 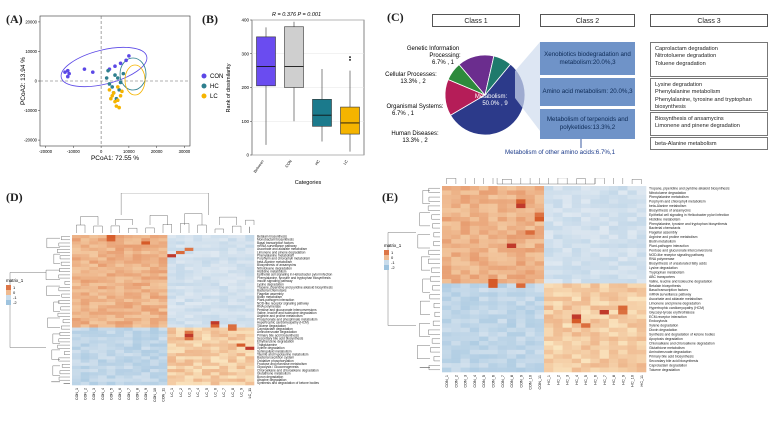 What do you see at coordinates (14, 292) in the screenshot?
I see `heatmap-legend-tick: 0` at bounding box center [14, 292].